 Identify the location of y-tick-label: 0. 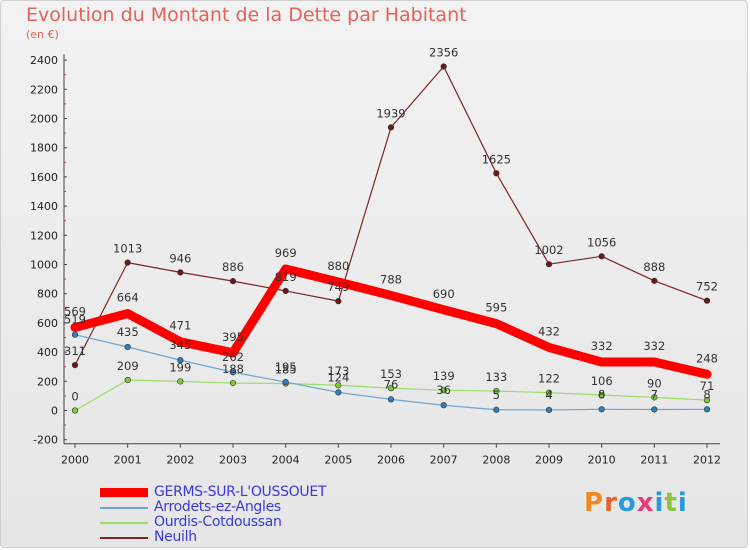
(54, 411).